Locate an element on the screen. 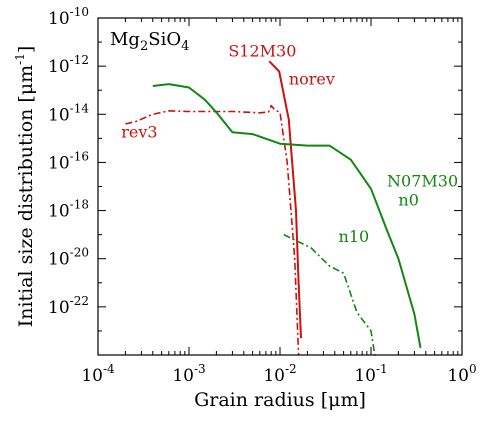  y-tick-exponent: -16 is located at coordinates (79, 156).